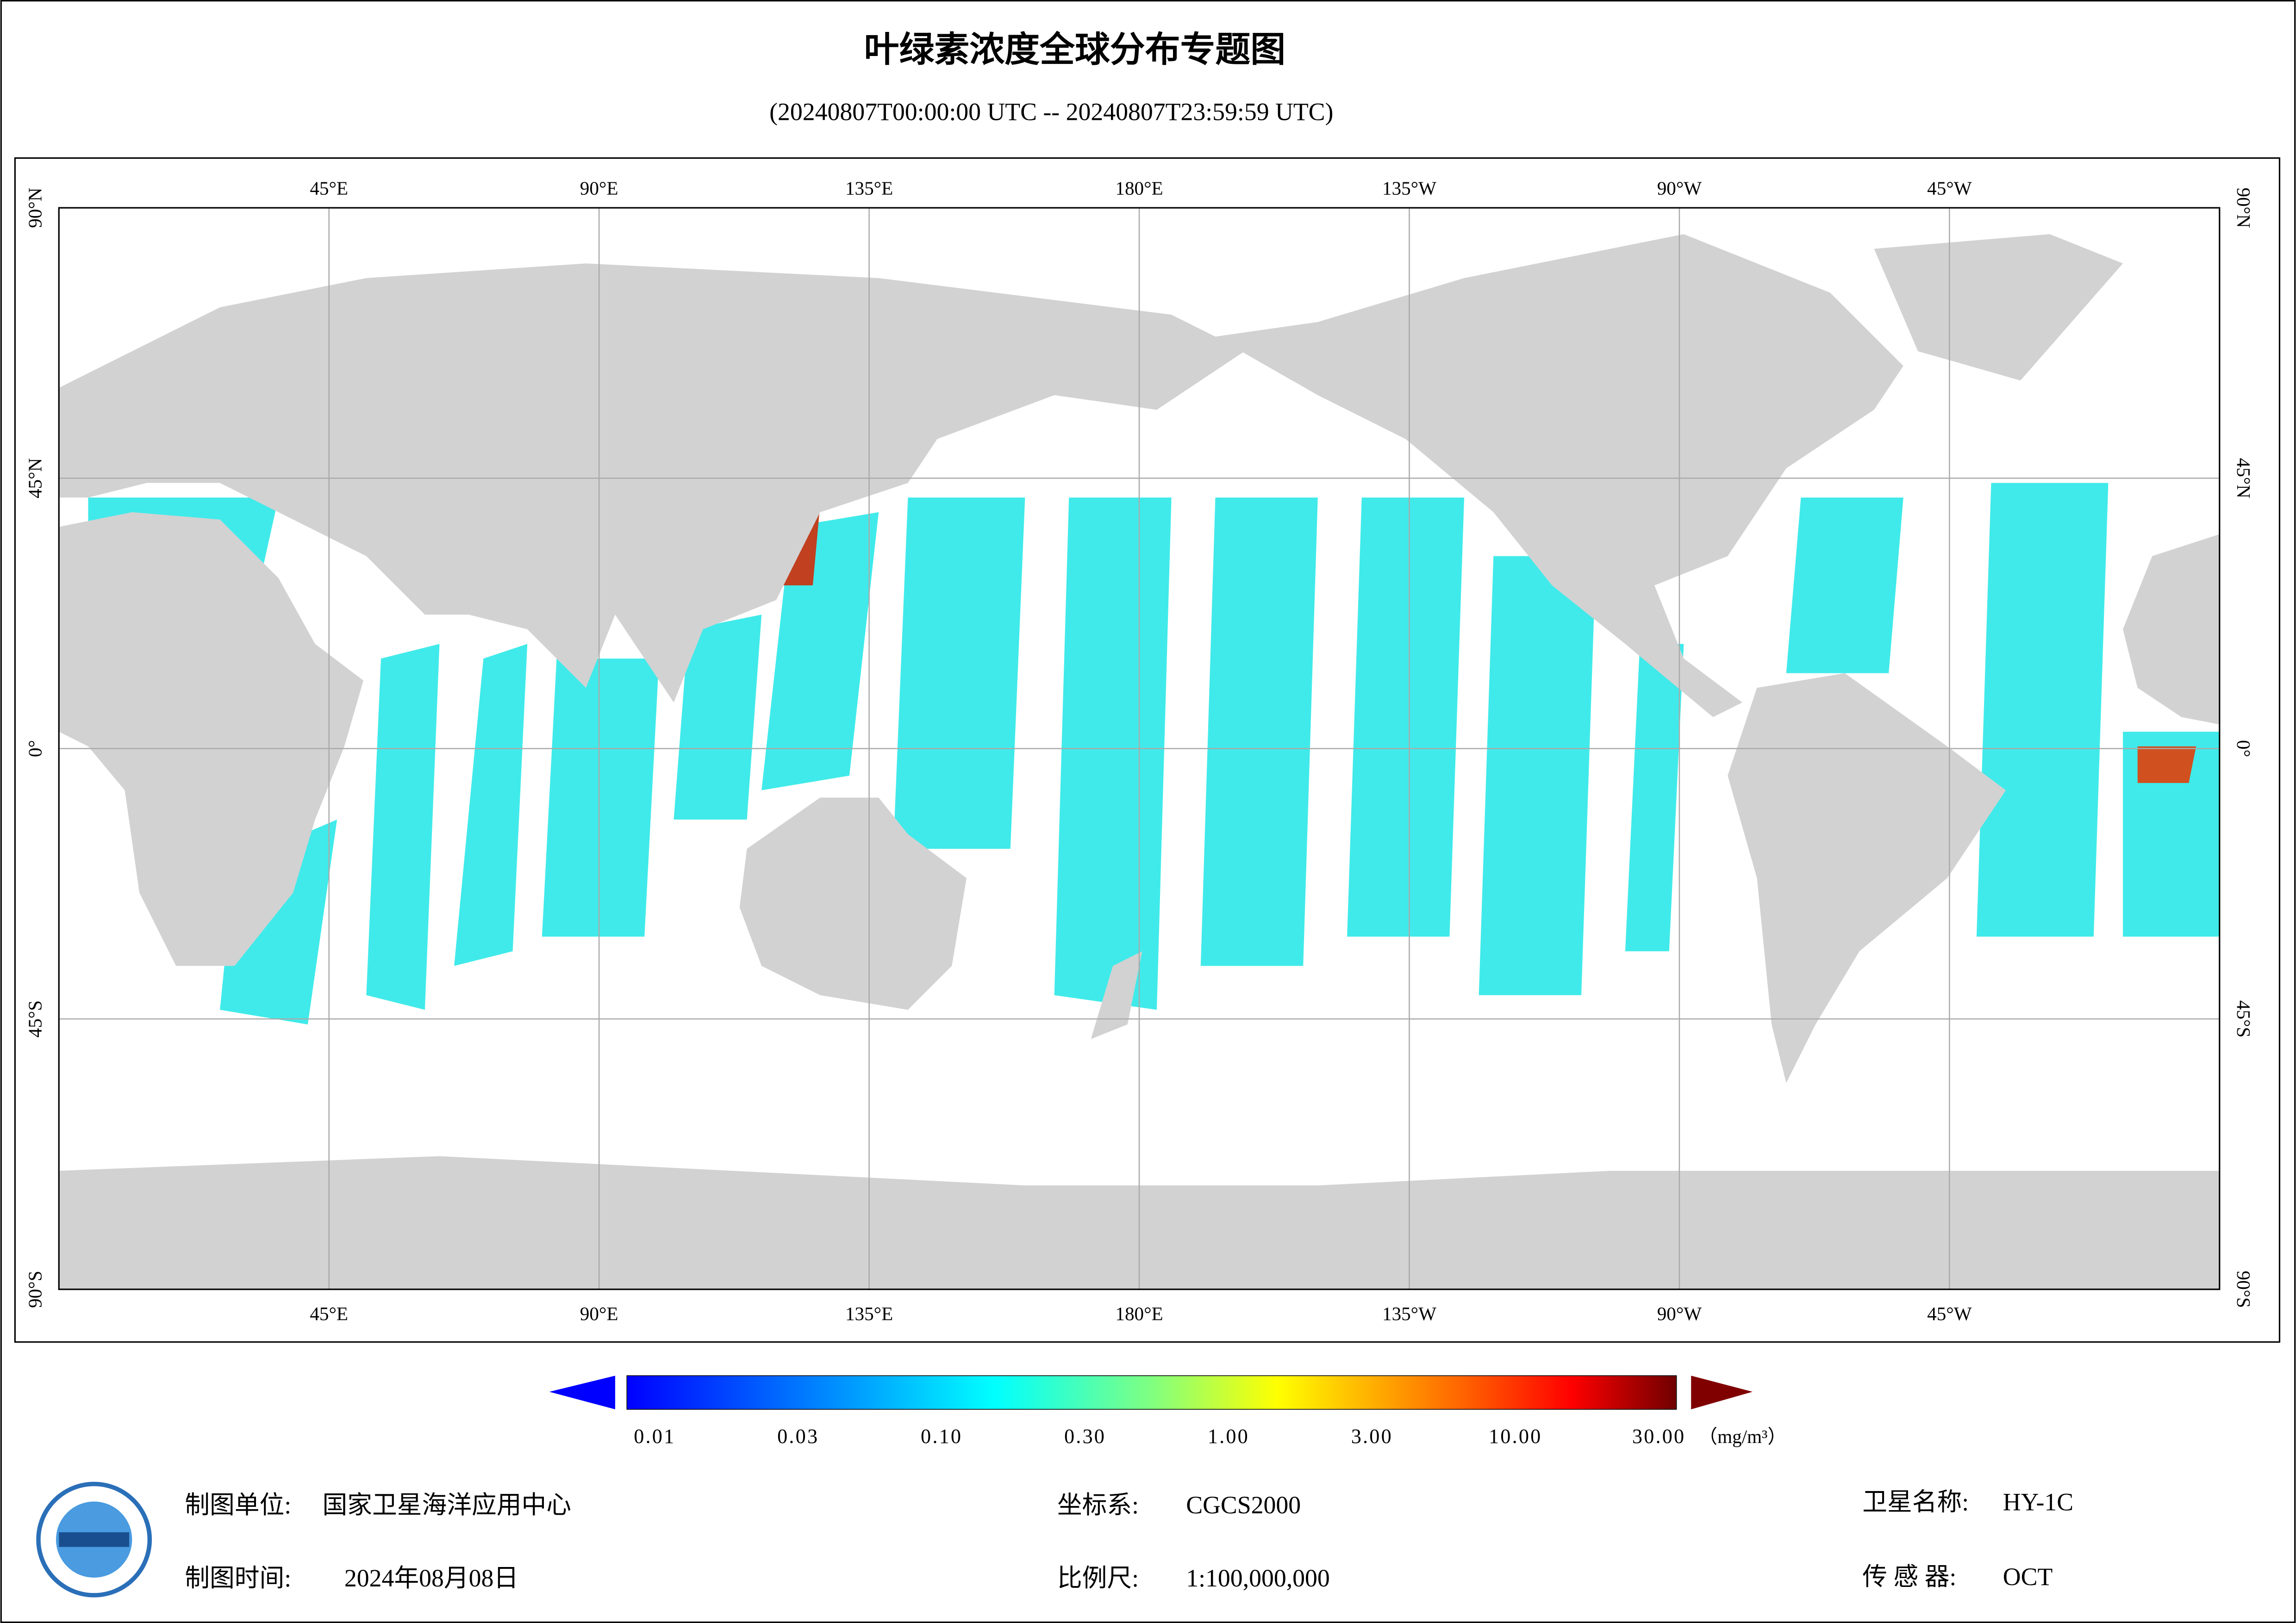 This screenshot has width=2296, height=1623. I want to click on lon-label-top: 90°E, so click(599, 188).